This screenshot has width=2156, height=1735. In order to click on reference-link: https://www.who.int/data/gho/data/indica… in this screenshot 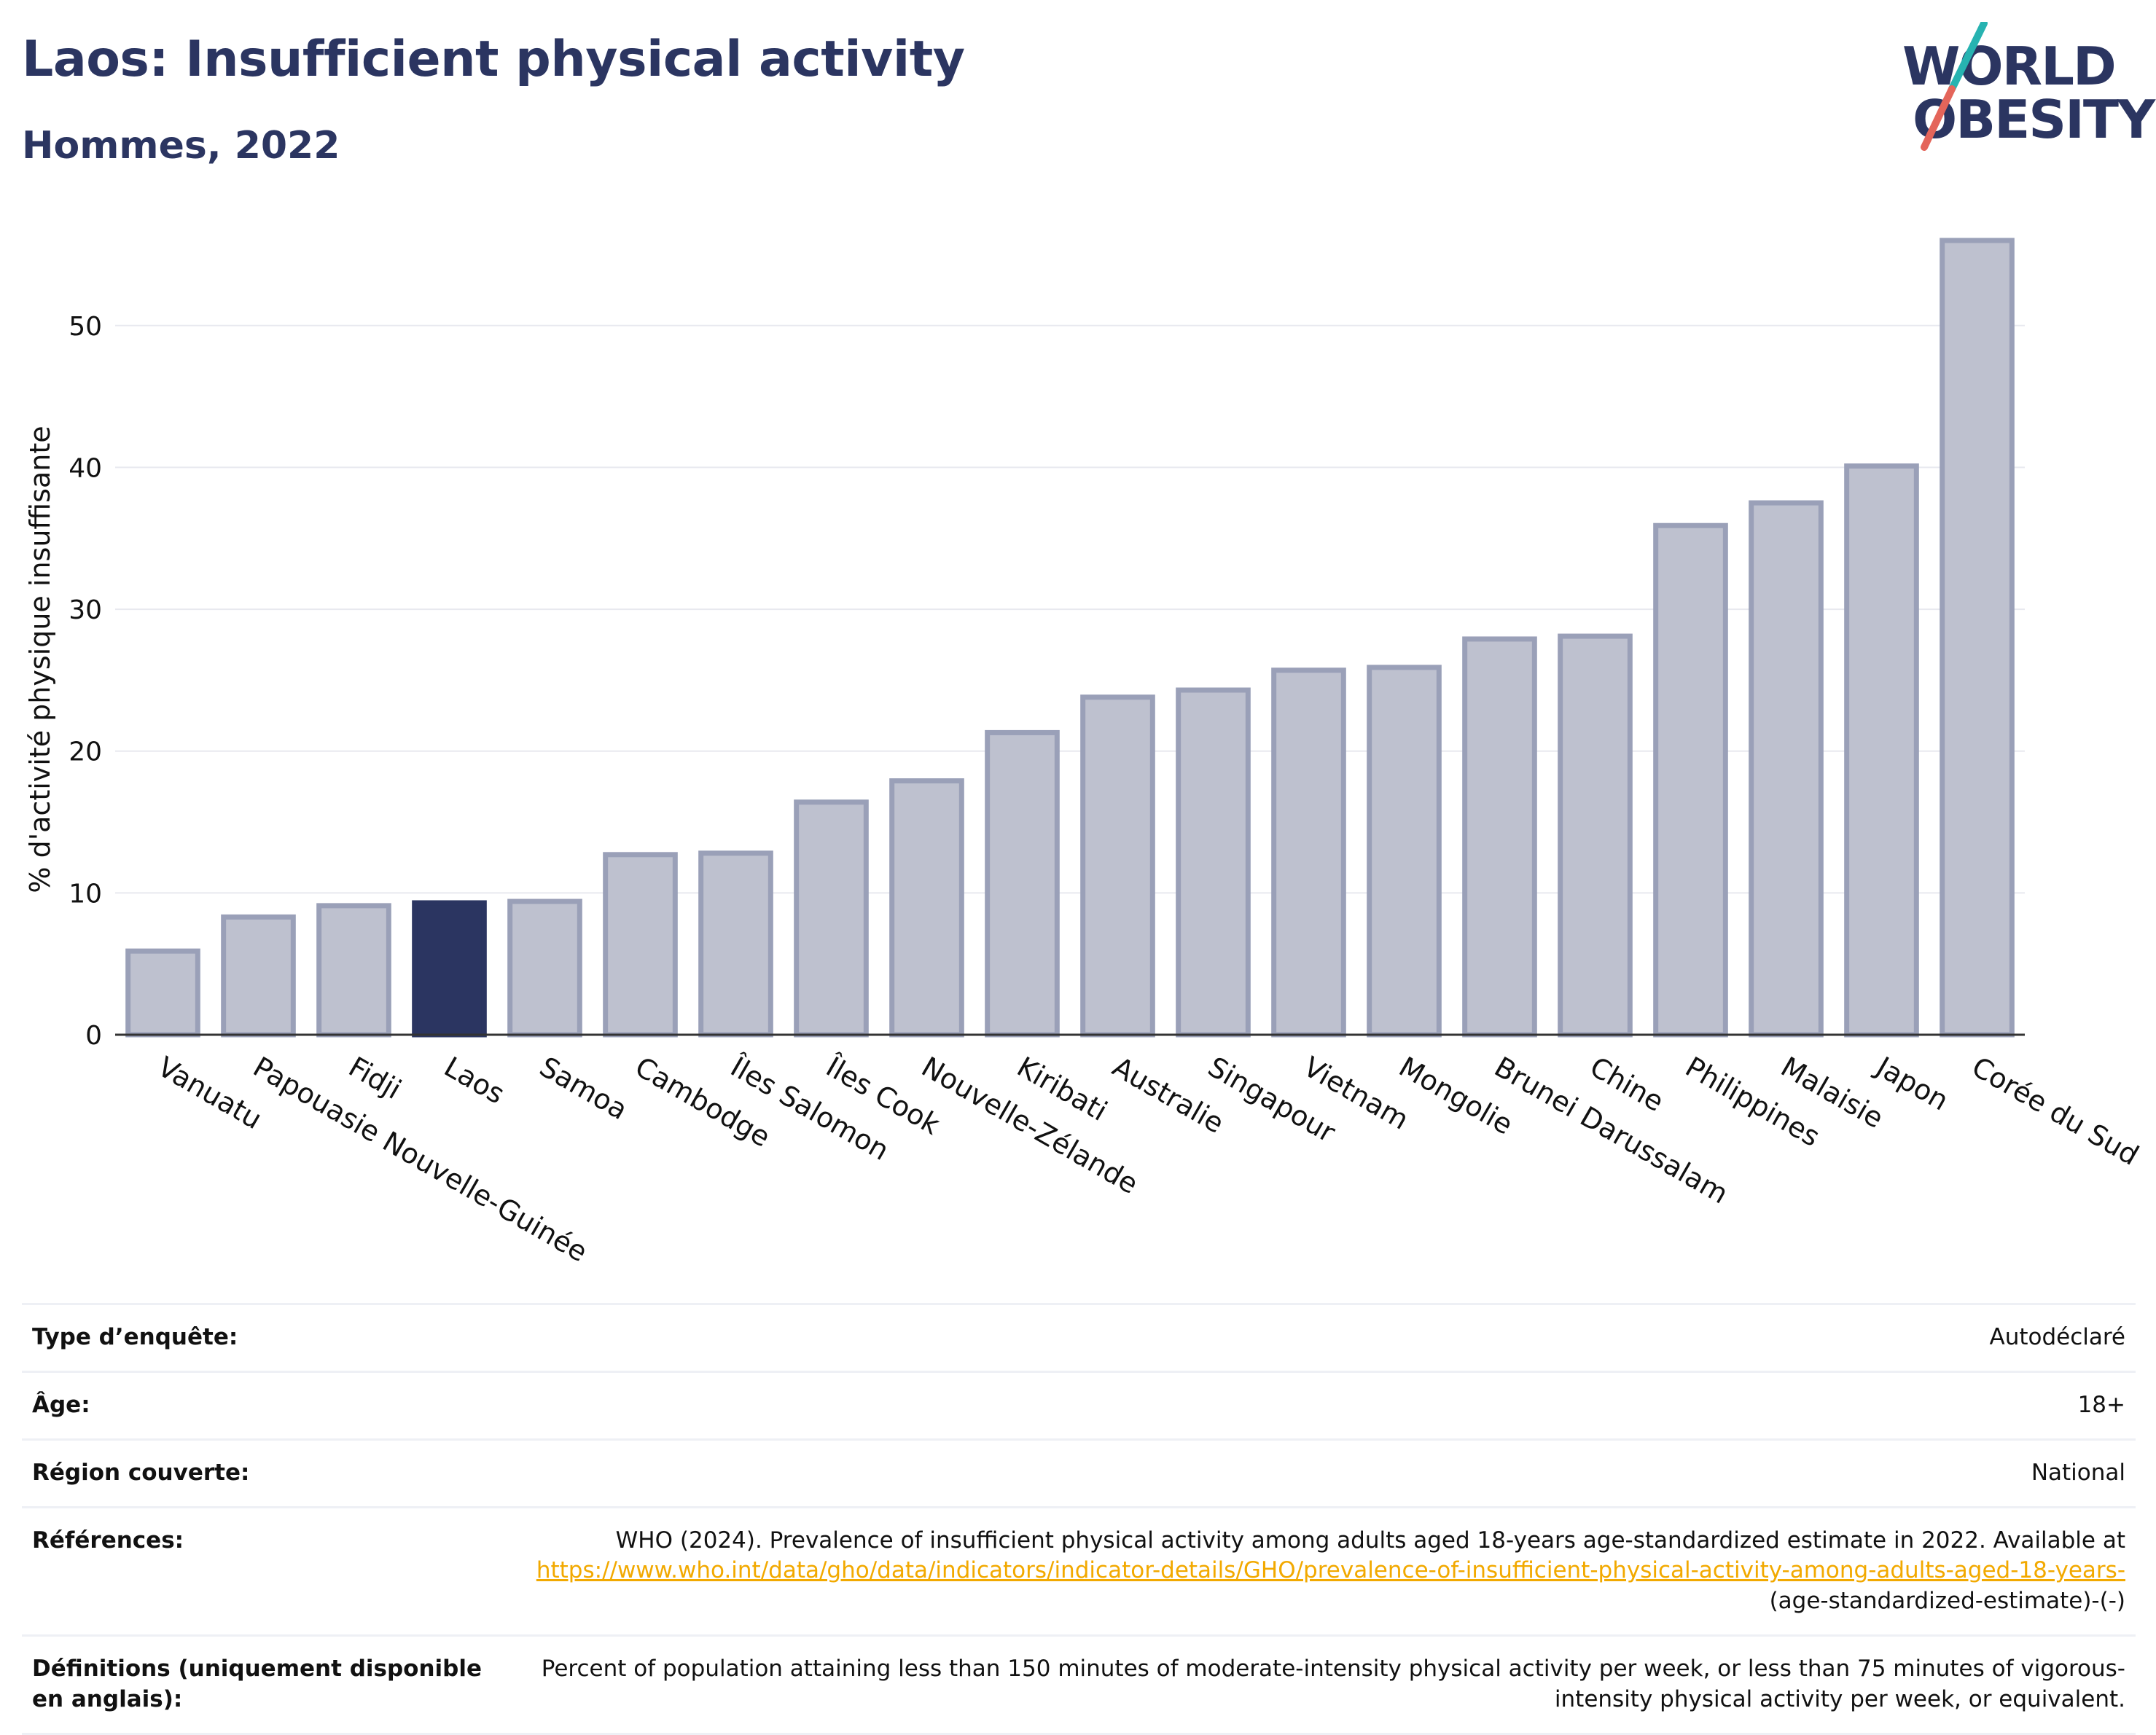, I will do `click(1331, 1570)`.